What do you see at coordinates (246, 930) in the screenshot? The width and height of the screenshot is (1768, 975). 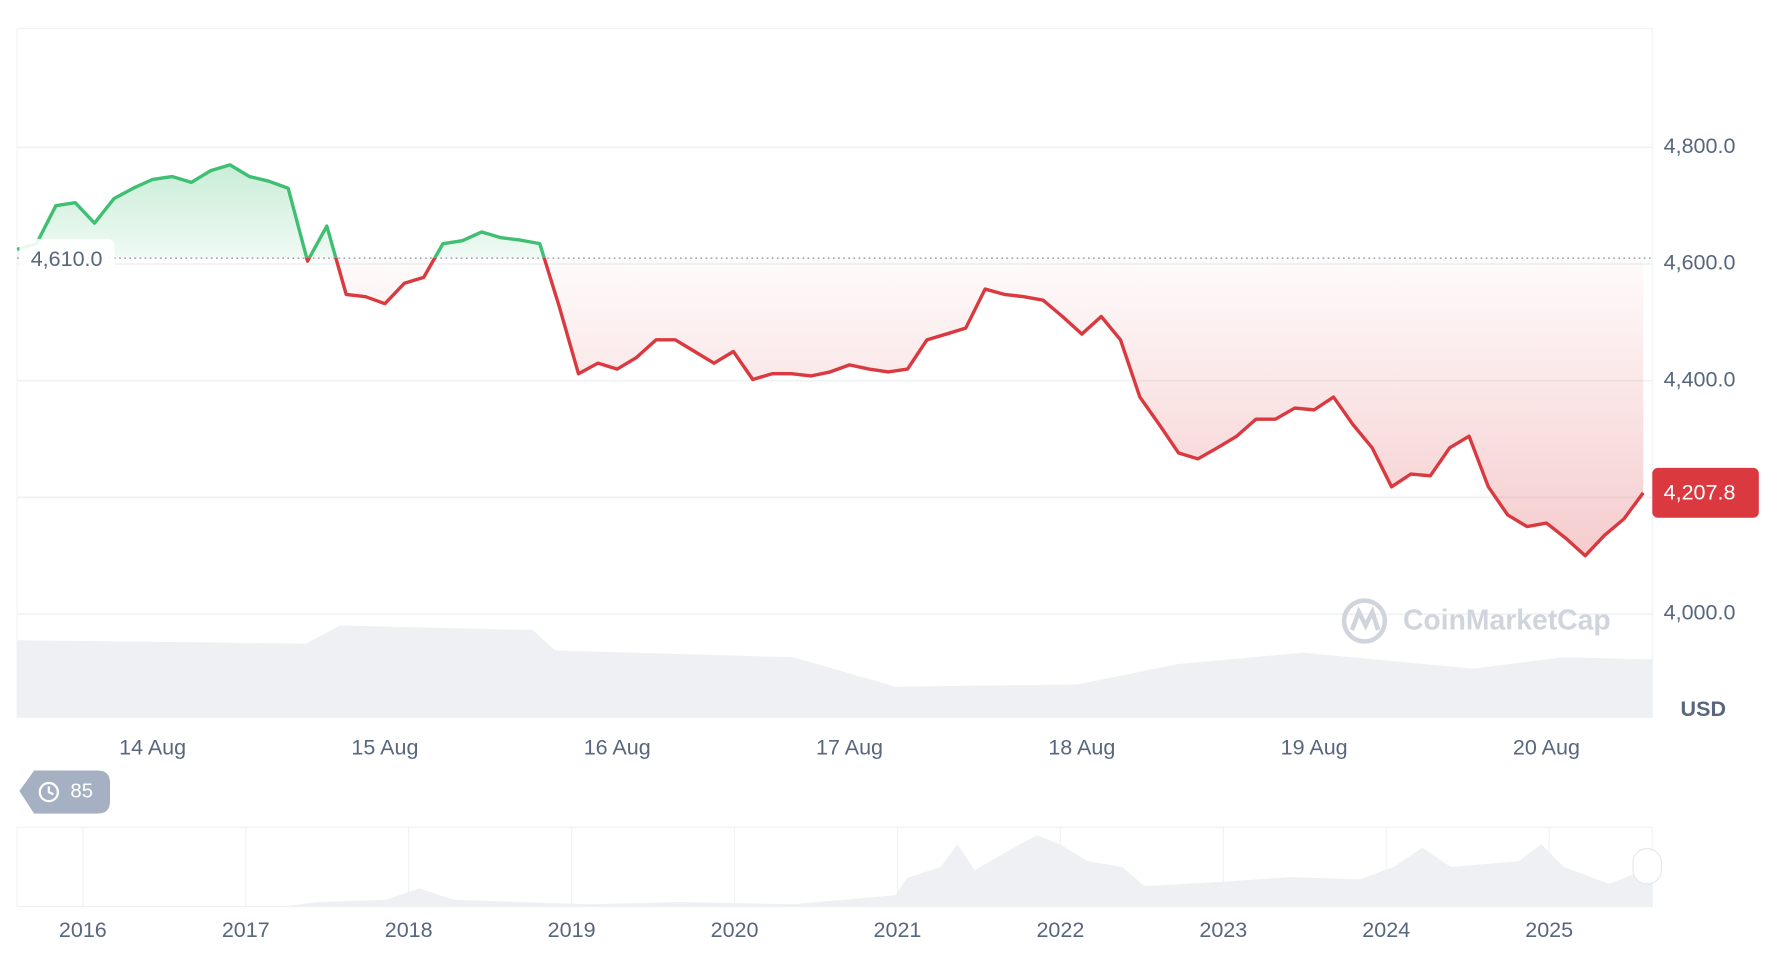 I see `navigator-label: 2017` at bounding box center [246, 930].